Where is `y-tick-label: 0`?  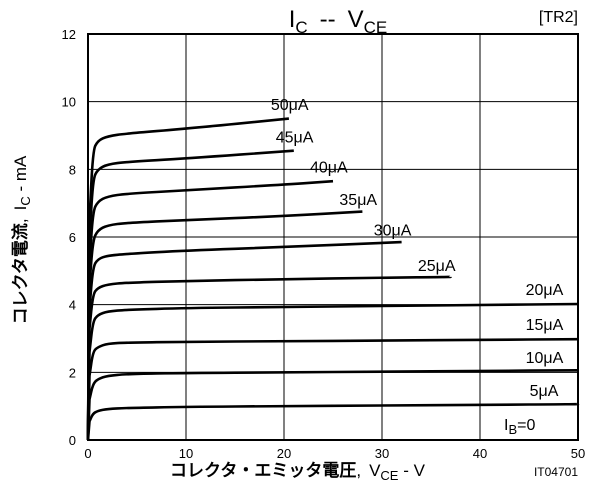
y-tick-label: 0 is located at coordinates (72, 440).